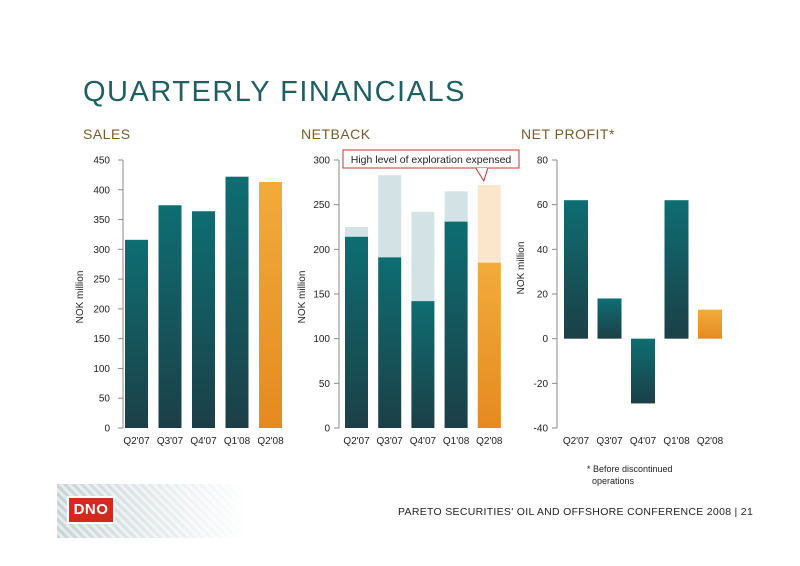 The image size is (800, 566). What do you see at coordinates (101, 161) in the screenshot?
I see `sales-y-tick-label: 450` at bounding box center [101, 161].